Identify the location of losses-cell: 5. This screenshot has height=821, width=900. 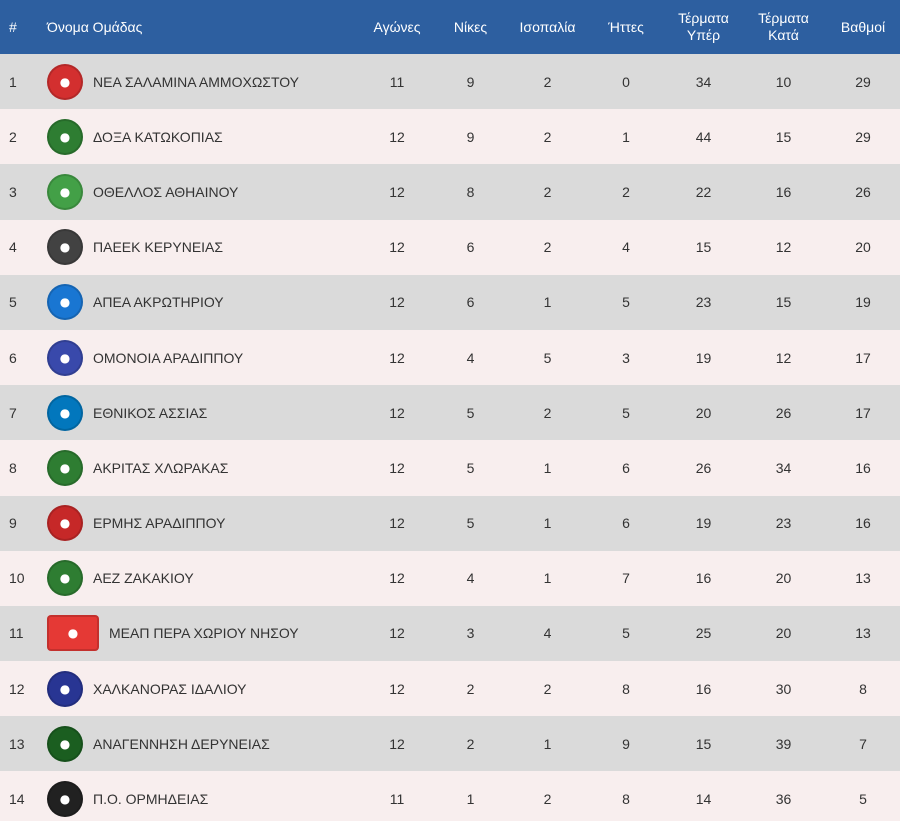
(626, 412).